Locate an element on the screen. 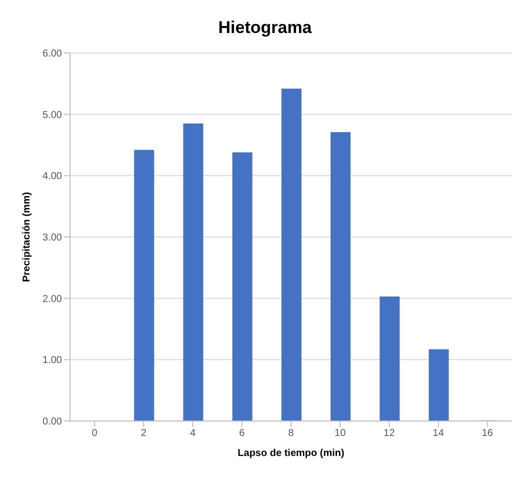  x-tick-label: 0 is located at coordinates (95, 434).